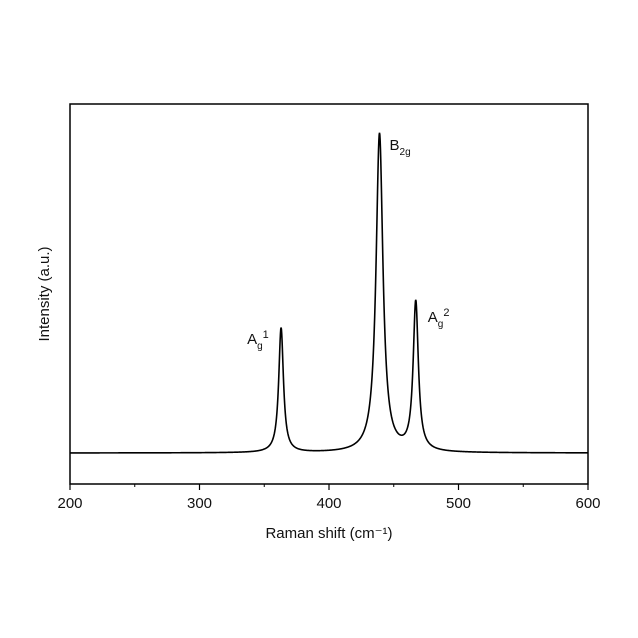 This screenshot has height=638, width=638. What do you see at coordinates (329, 487) in the screenshot?
I see `x-axis-ticks` at bounding box center [329, 487].